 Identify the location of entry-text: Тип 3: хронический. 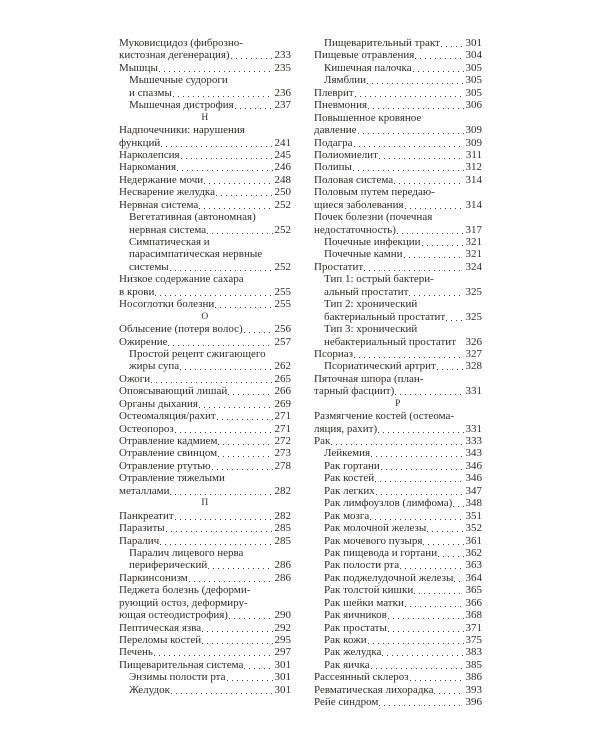
(371, 329).